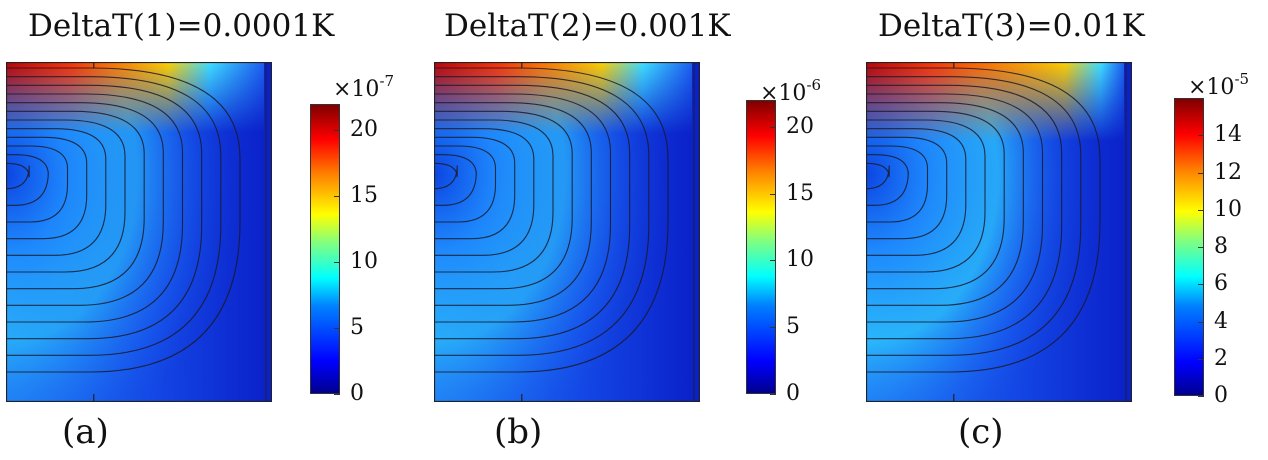 This screenshot has width=1268, height=460. I want to click on colorbar-tick-label: 12, so click(1228, 172).